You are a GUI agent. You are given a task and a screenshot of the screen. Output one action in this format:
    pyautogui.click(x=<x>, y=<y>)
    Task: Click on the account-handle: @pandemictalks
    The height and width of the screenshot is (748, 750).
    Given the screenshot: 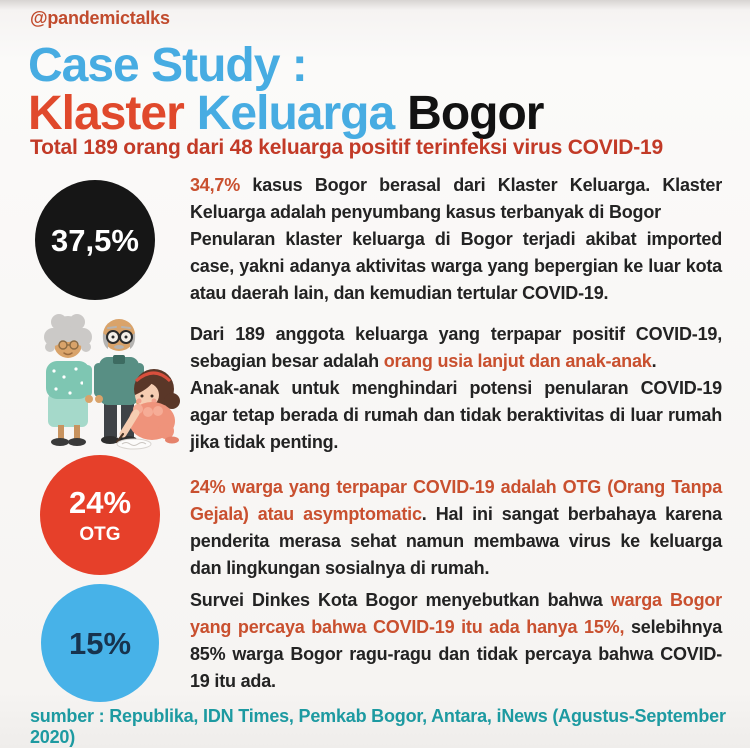 What is the action you would take?
    pyautogui.click(x=100, y=18)
    